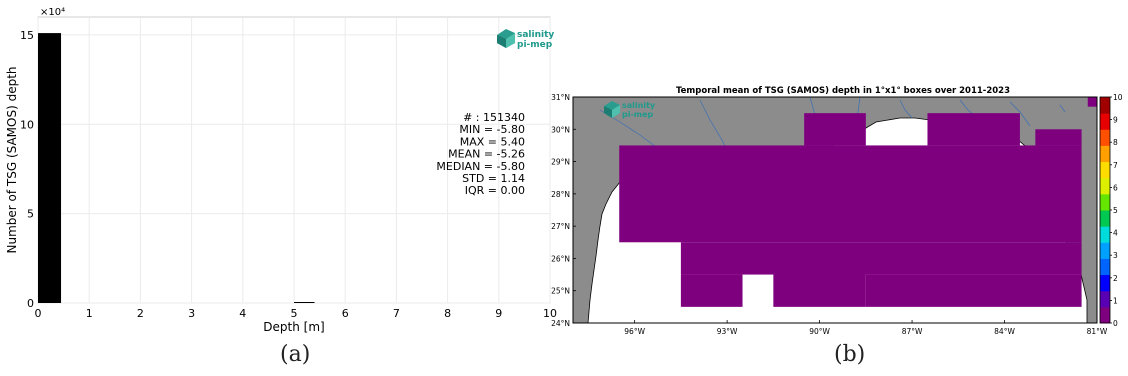 This screenshot has height=376, width=1128. Describe the element at coordinates (638, 114) in the screenshot. I see `map-logo-line2: pi-mep` at that location.